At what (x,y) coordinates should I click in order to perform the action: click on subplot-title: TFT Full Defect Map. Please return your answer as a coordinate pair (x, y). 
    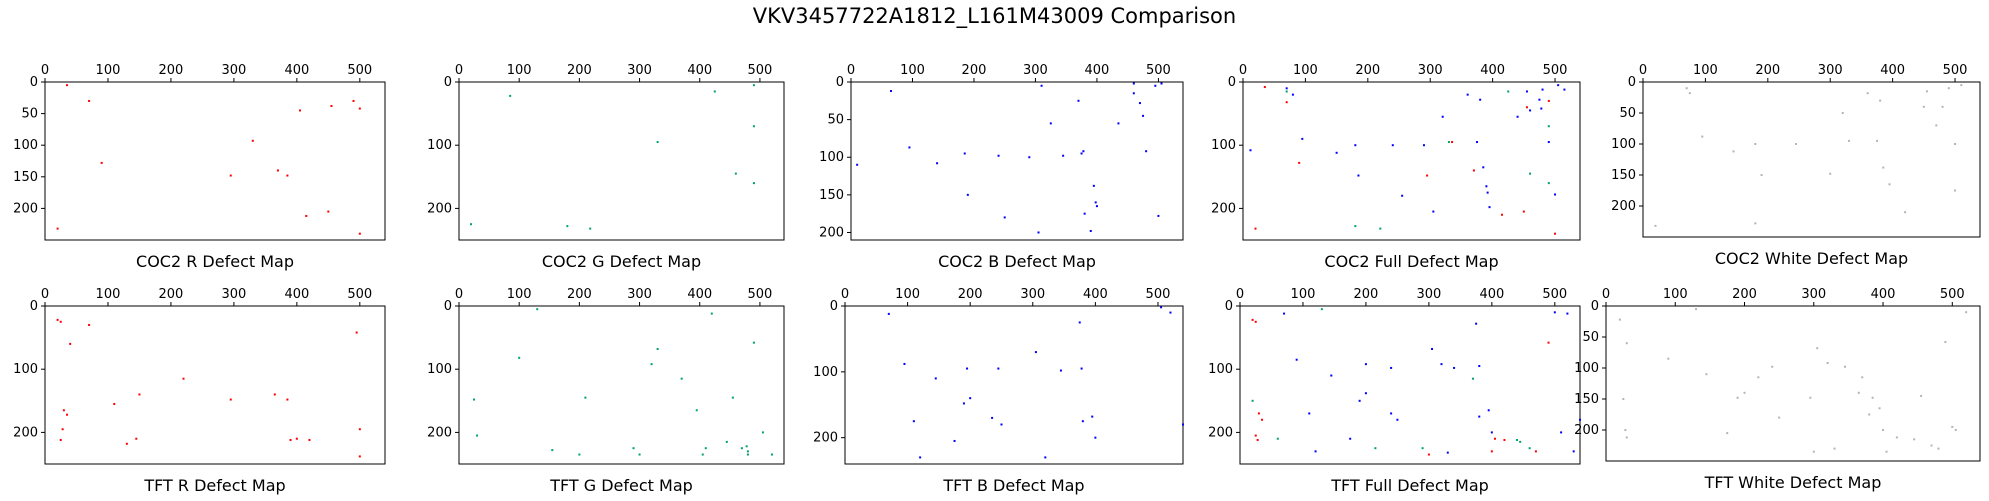
    Looking at the image, I should click on (1409, 485).